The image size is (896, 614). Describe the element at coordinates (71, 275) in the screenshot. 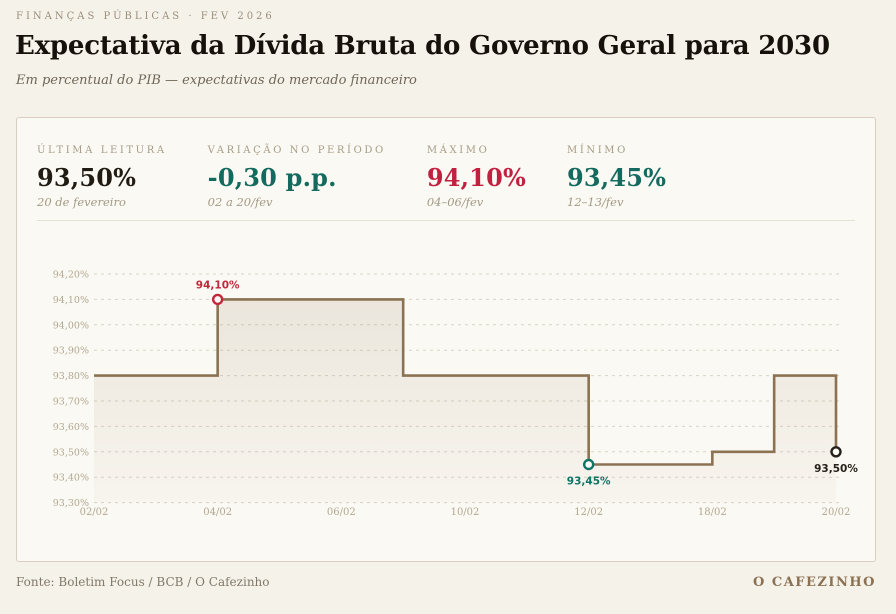

I see `y-axis-label: 94,20%` at that location.